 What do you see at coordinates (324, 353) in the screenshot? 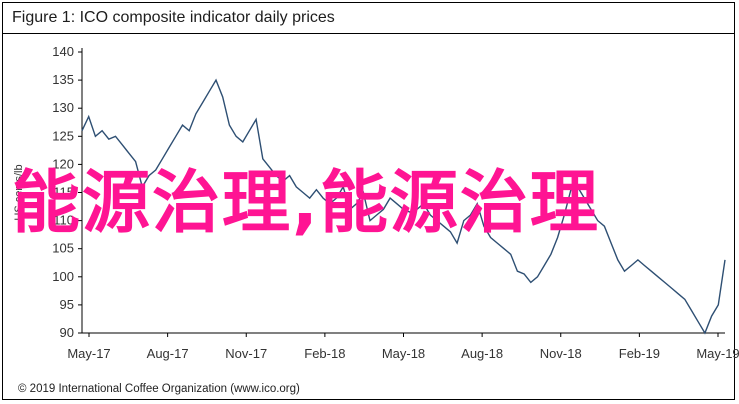
I see `x-tick-label: Feb-18` at bounding box center [324, 353].